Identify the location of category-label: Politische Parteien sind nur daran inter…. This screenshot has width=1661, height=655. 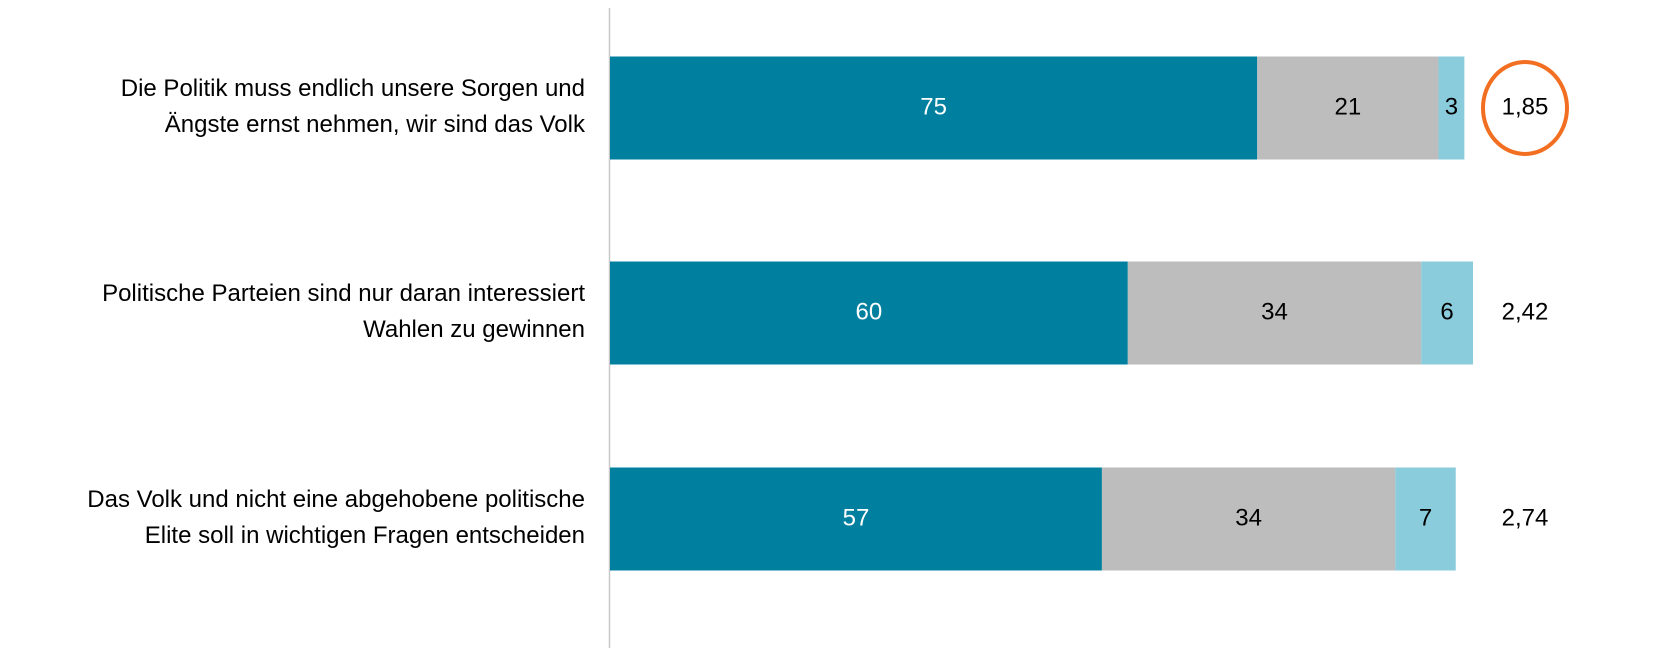
(343, 311).